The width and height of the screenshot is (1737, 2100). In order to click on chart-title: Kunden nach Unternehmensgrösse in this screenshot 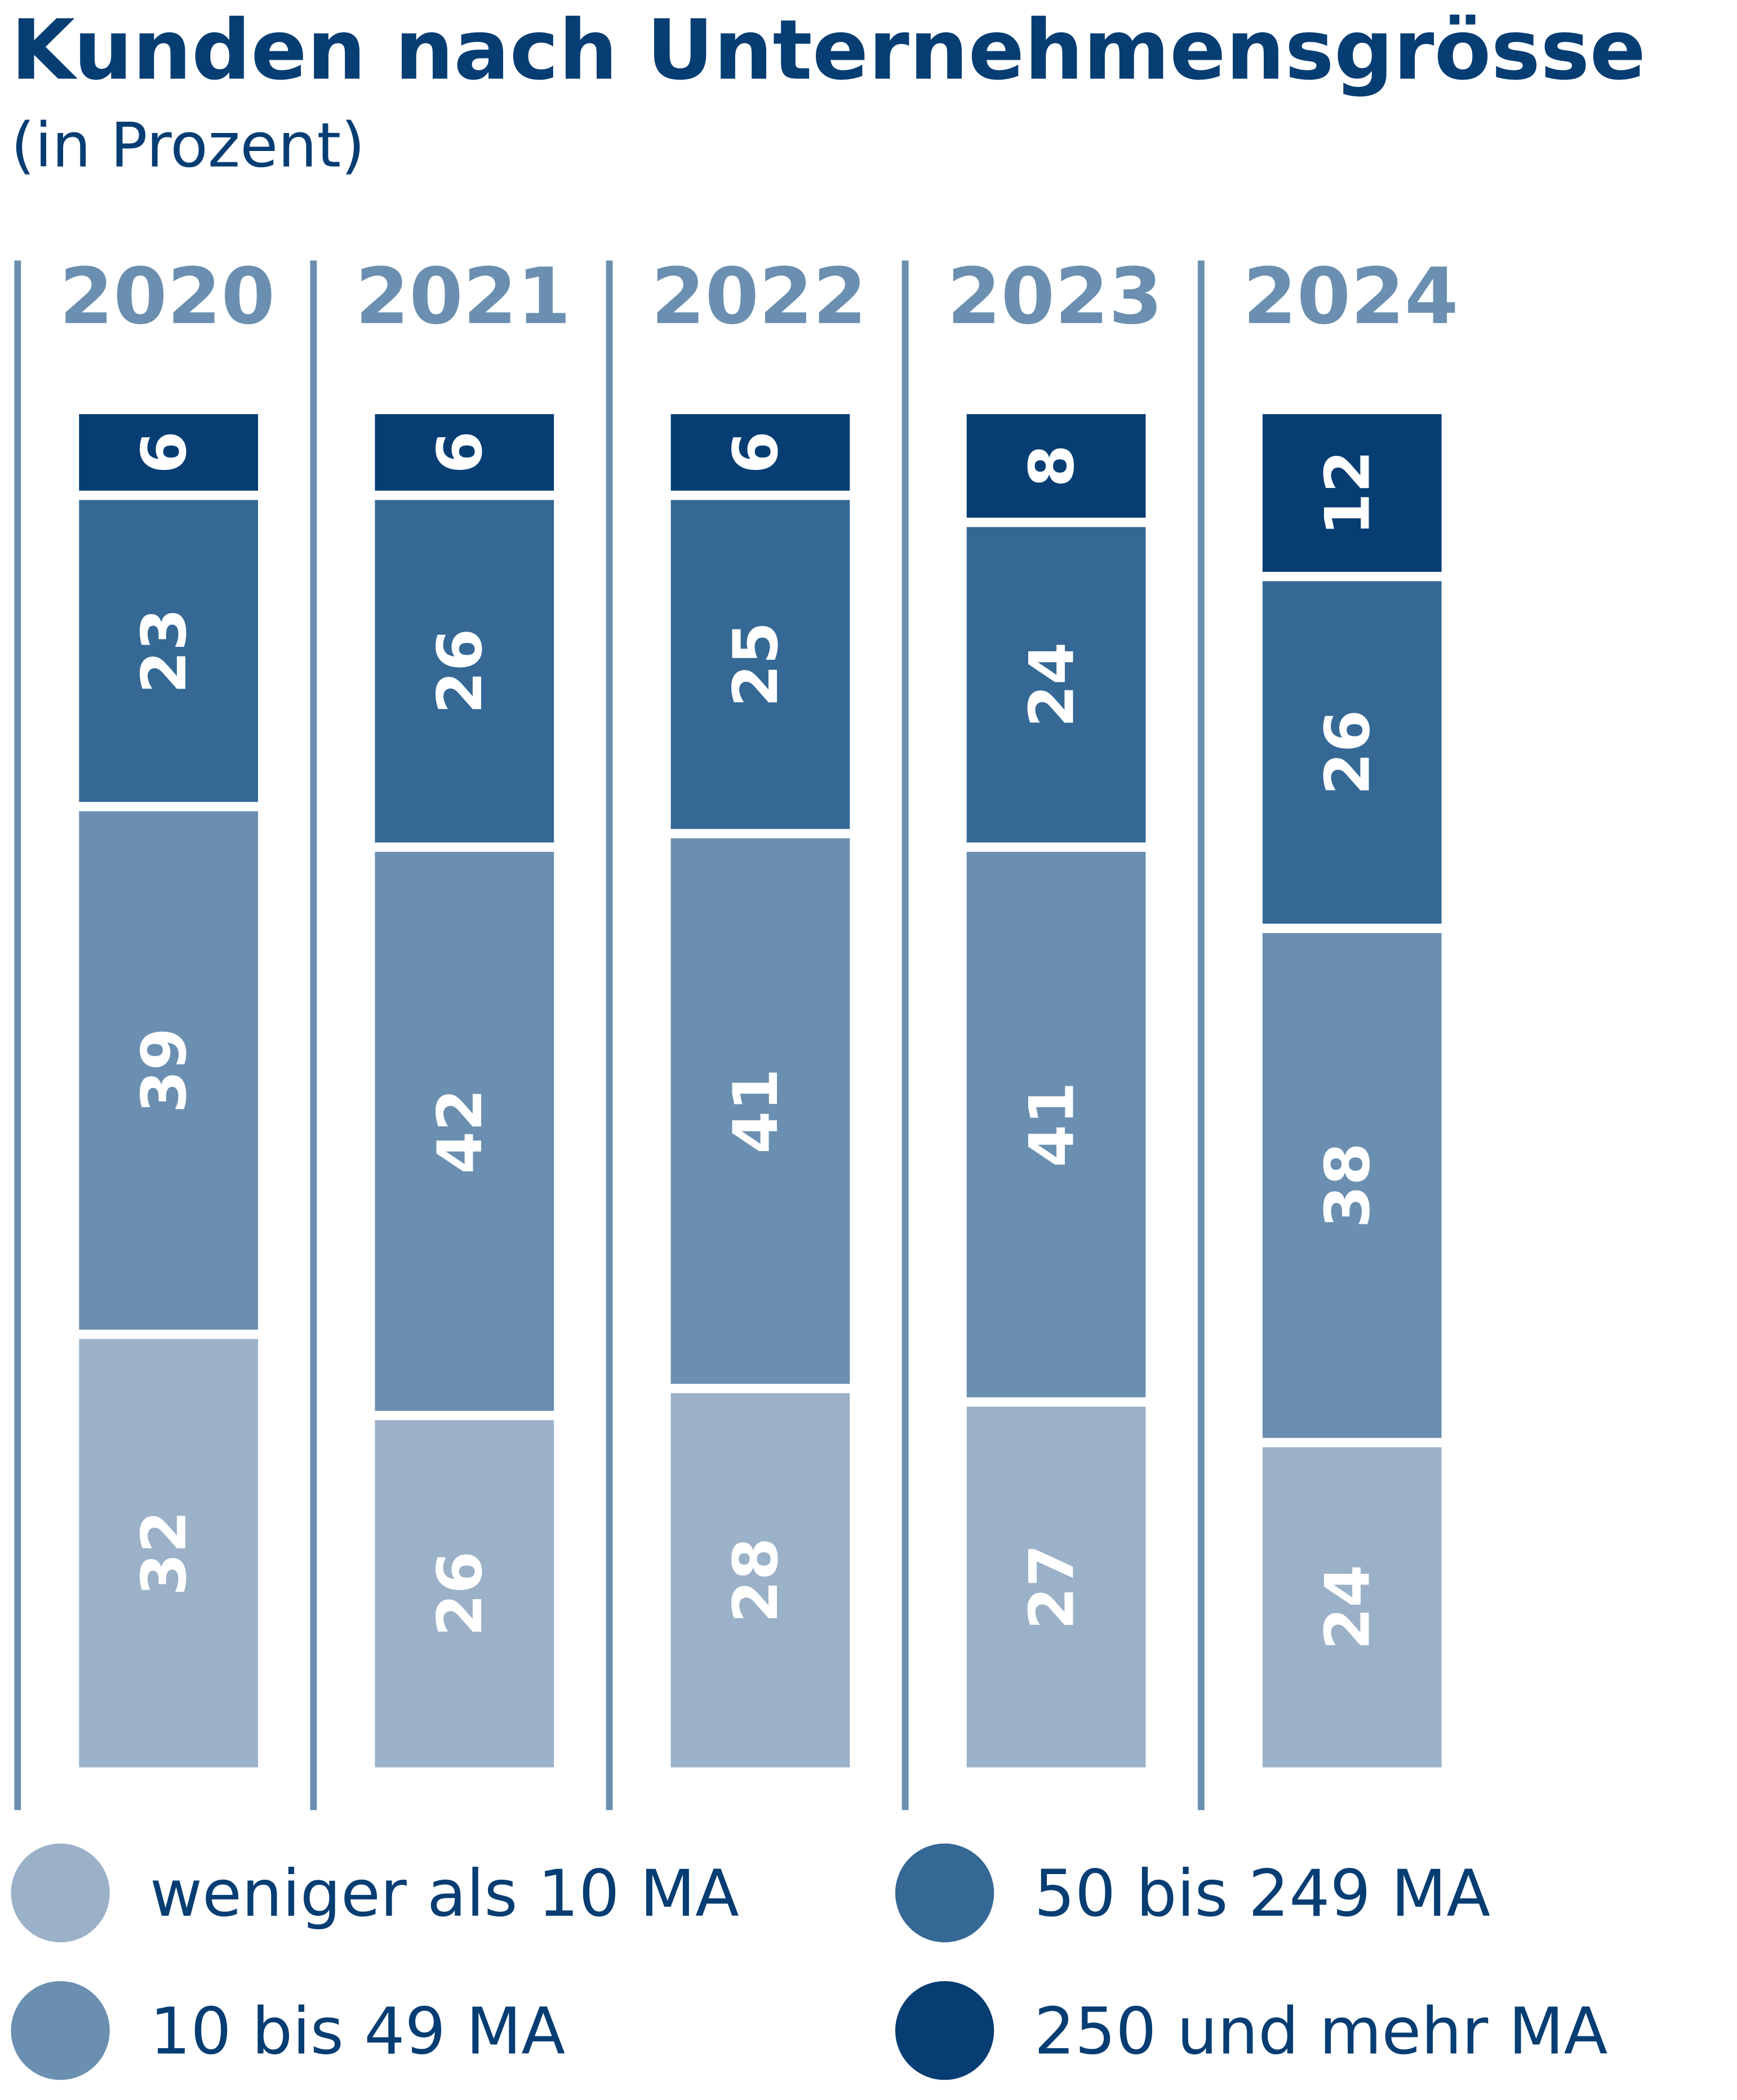, I will do `click(828, 50)`.